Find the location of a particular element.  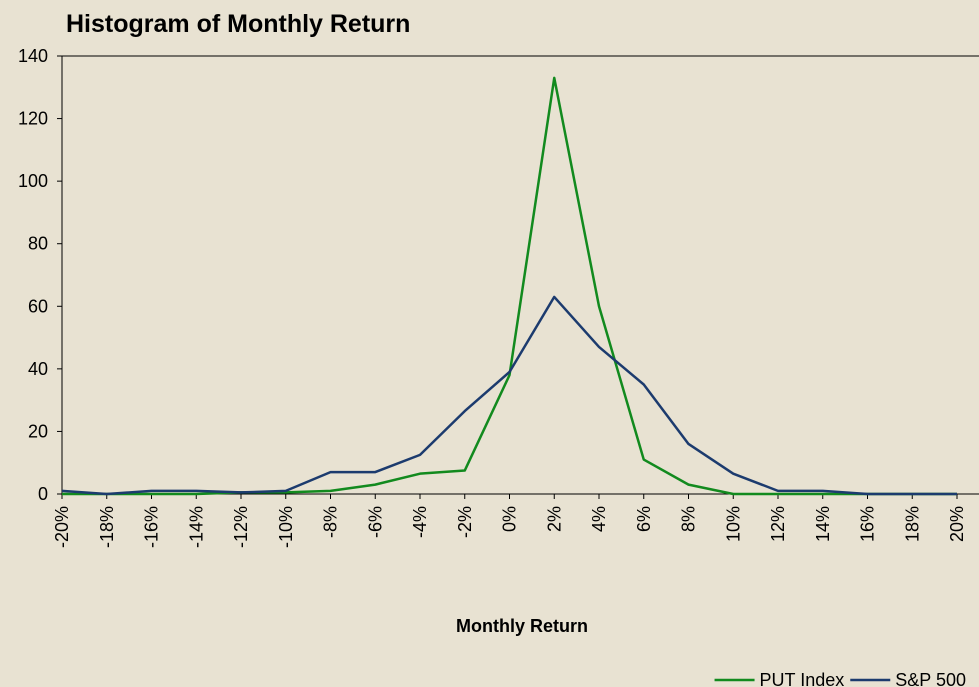

x-tick-label: 16% is located at coordinates (868, 524).